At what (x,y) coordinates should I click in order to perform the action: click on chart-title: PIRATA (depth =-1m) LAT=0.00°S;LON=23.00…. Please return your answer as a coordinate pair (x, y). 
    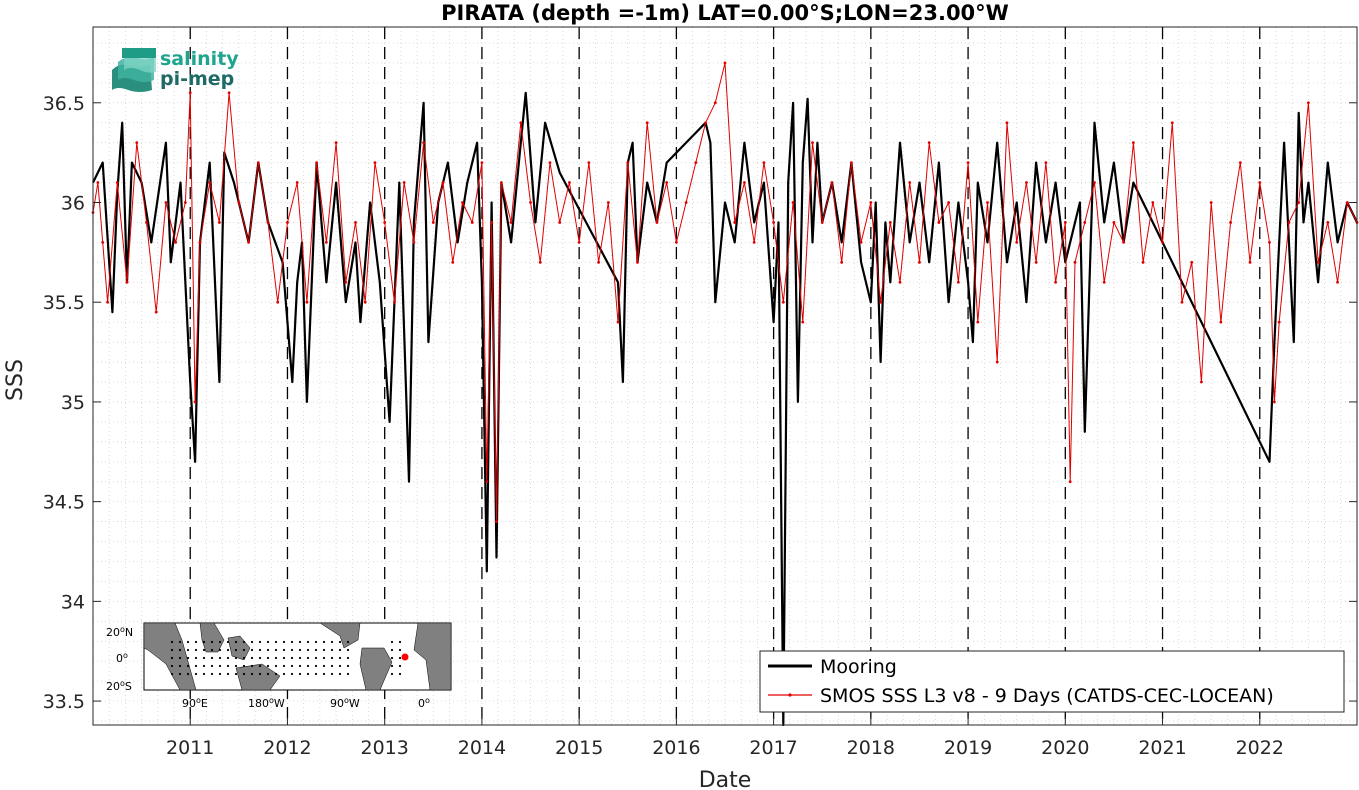
    Looking at the image, I should click on (725, 13).